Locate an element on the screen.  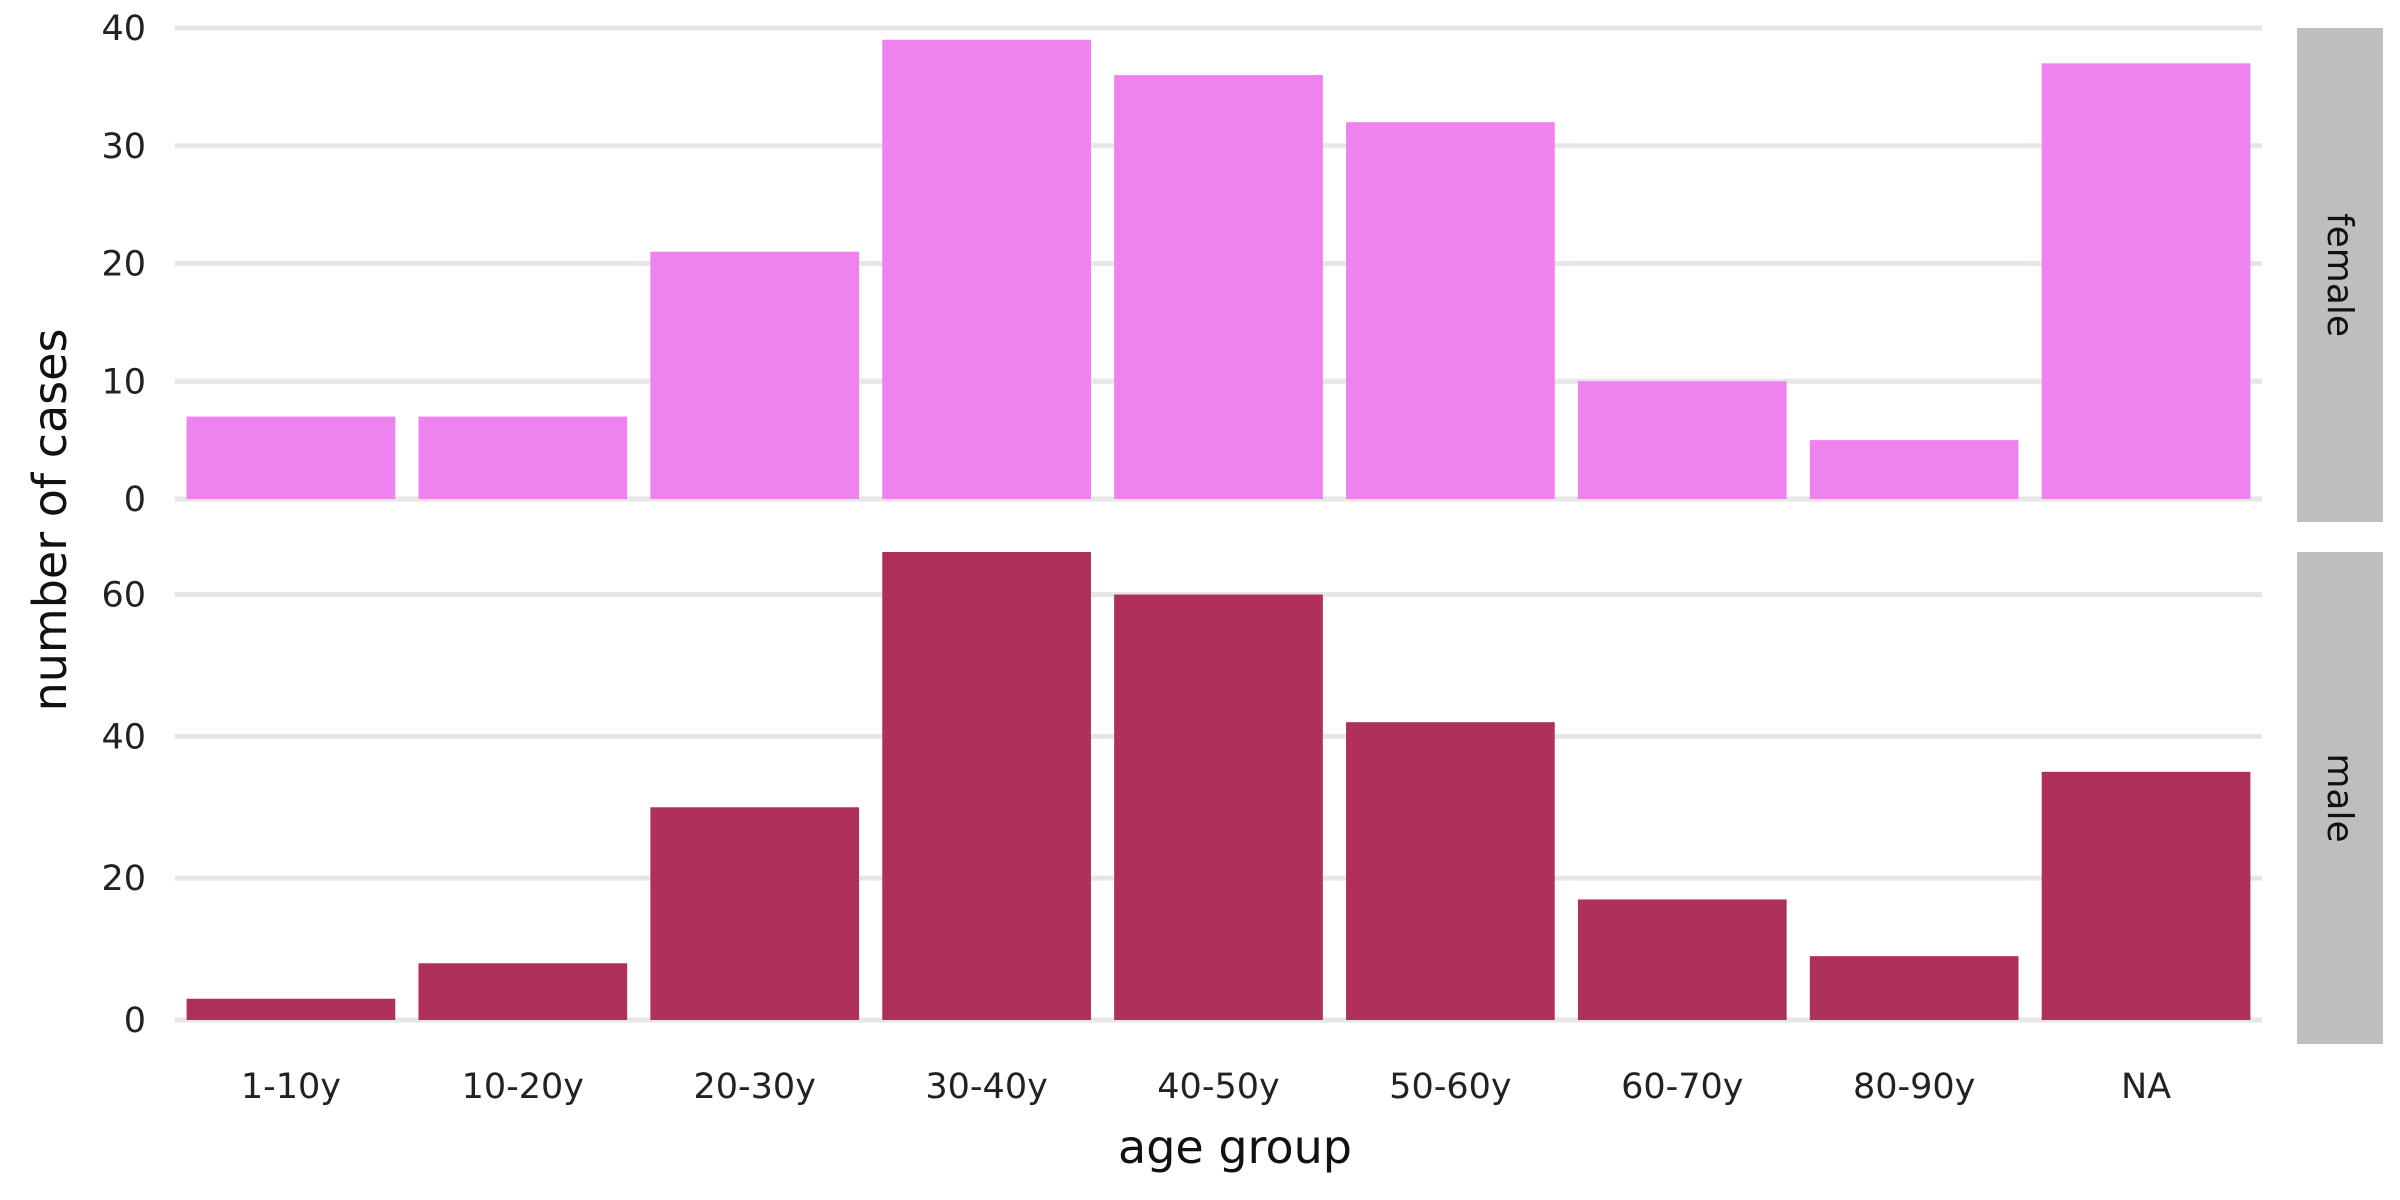
facet-label-male: male is located at coordinates (2339, 797).